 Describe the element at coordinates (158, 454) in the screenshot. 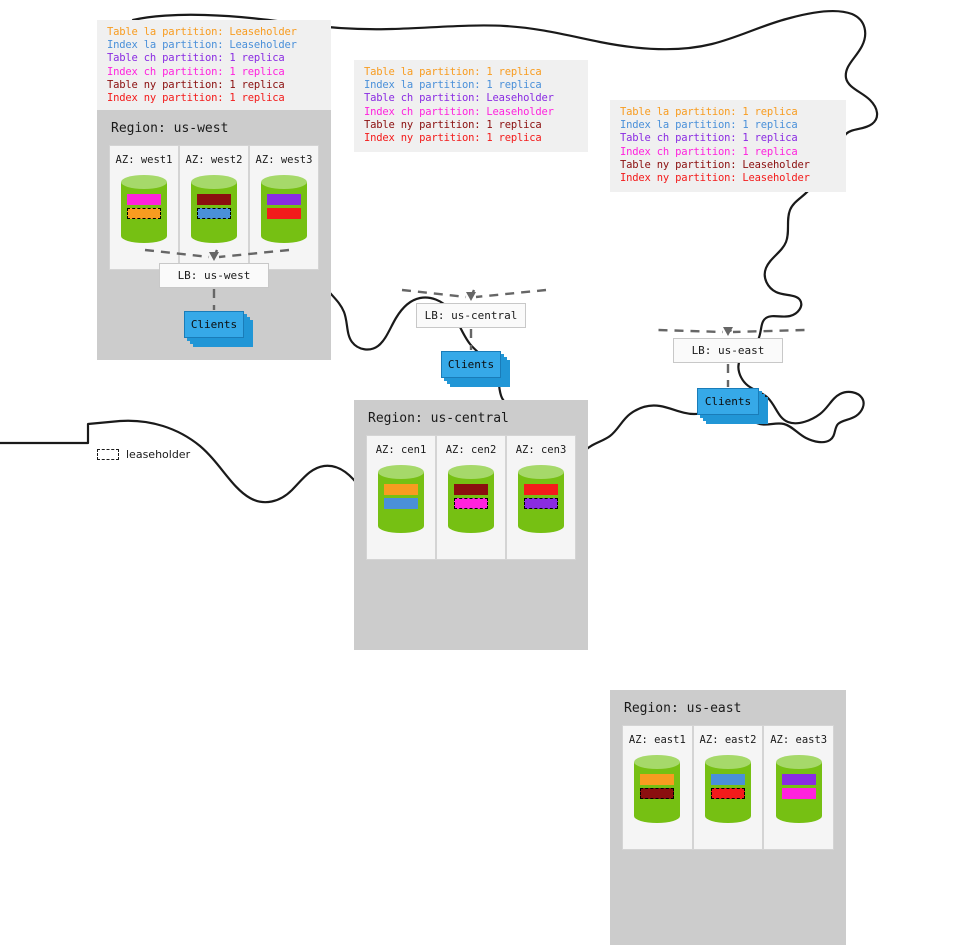

I see `leaseholder-legend-label: leaseholder` at that location.